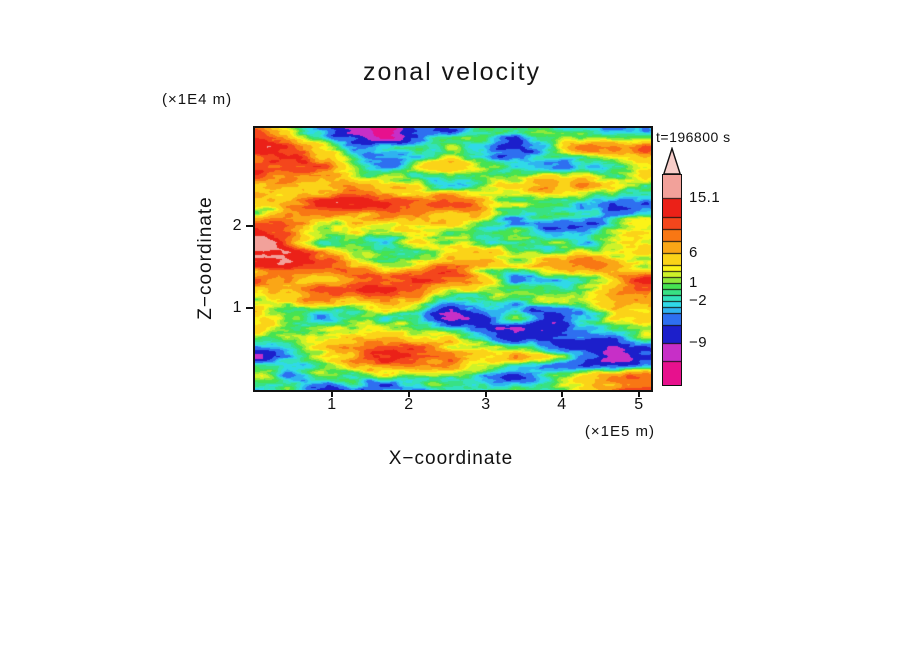 The width and height of the screenshot is (904, 654). Describe the element at coordinates (693, 252) in the screenshot. I see `colorbar-tick-label: 6` at that location.